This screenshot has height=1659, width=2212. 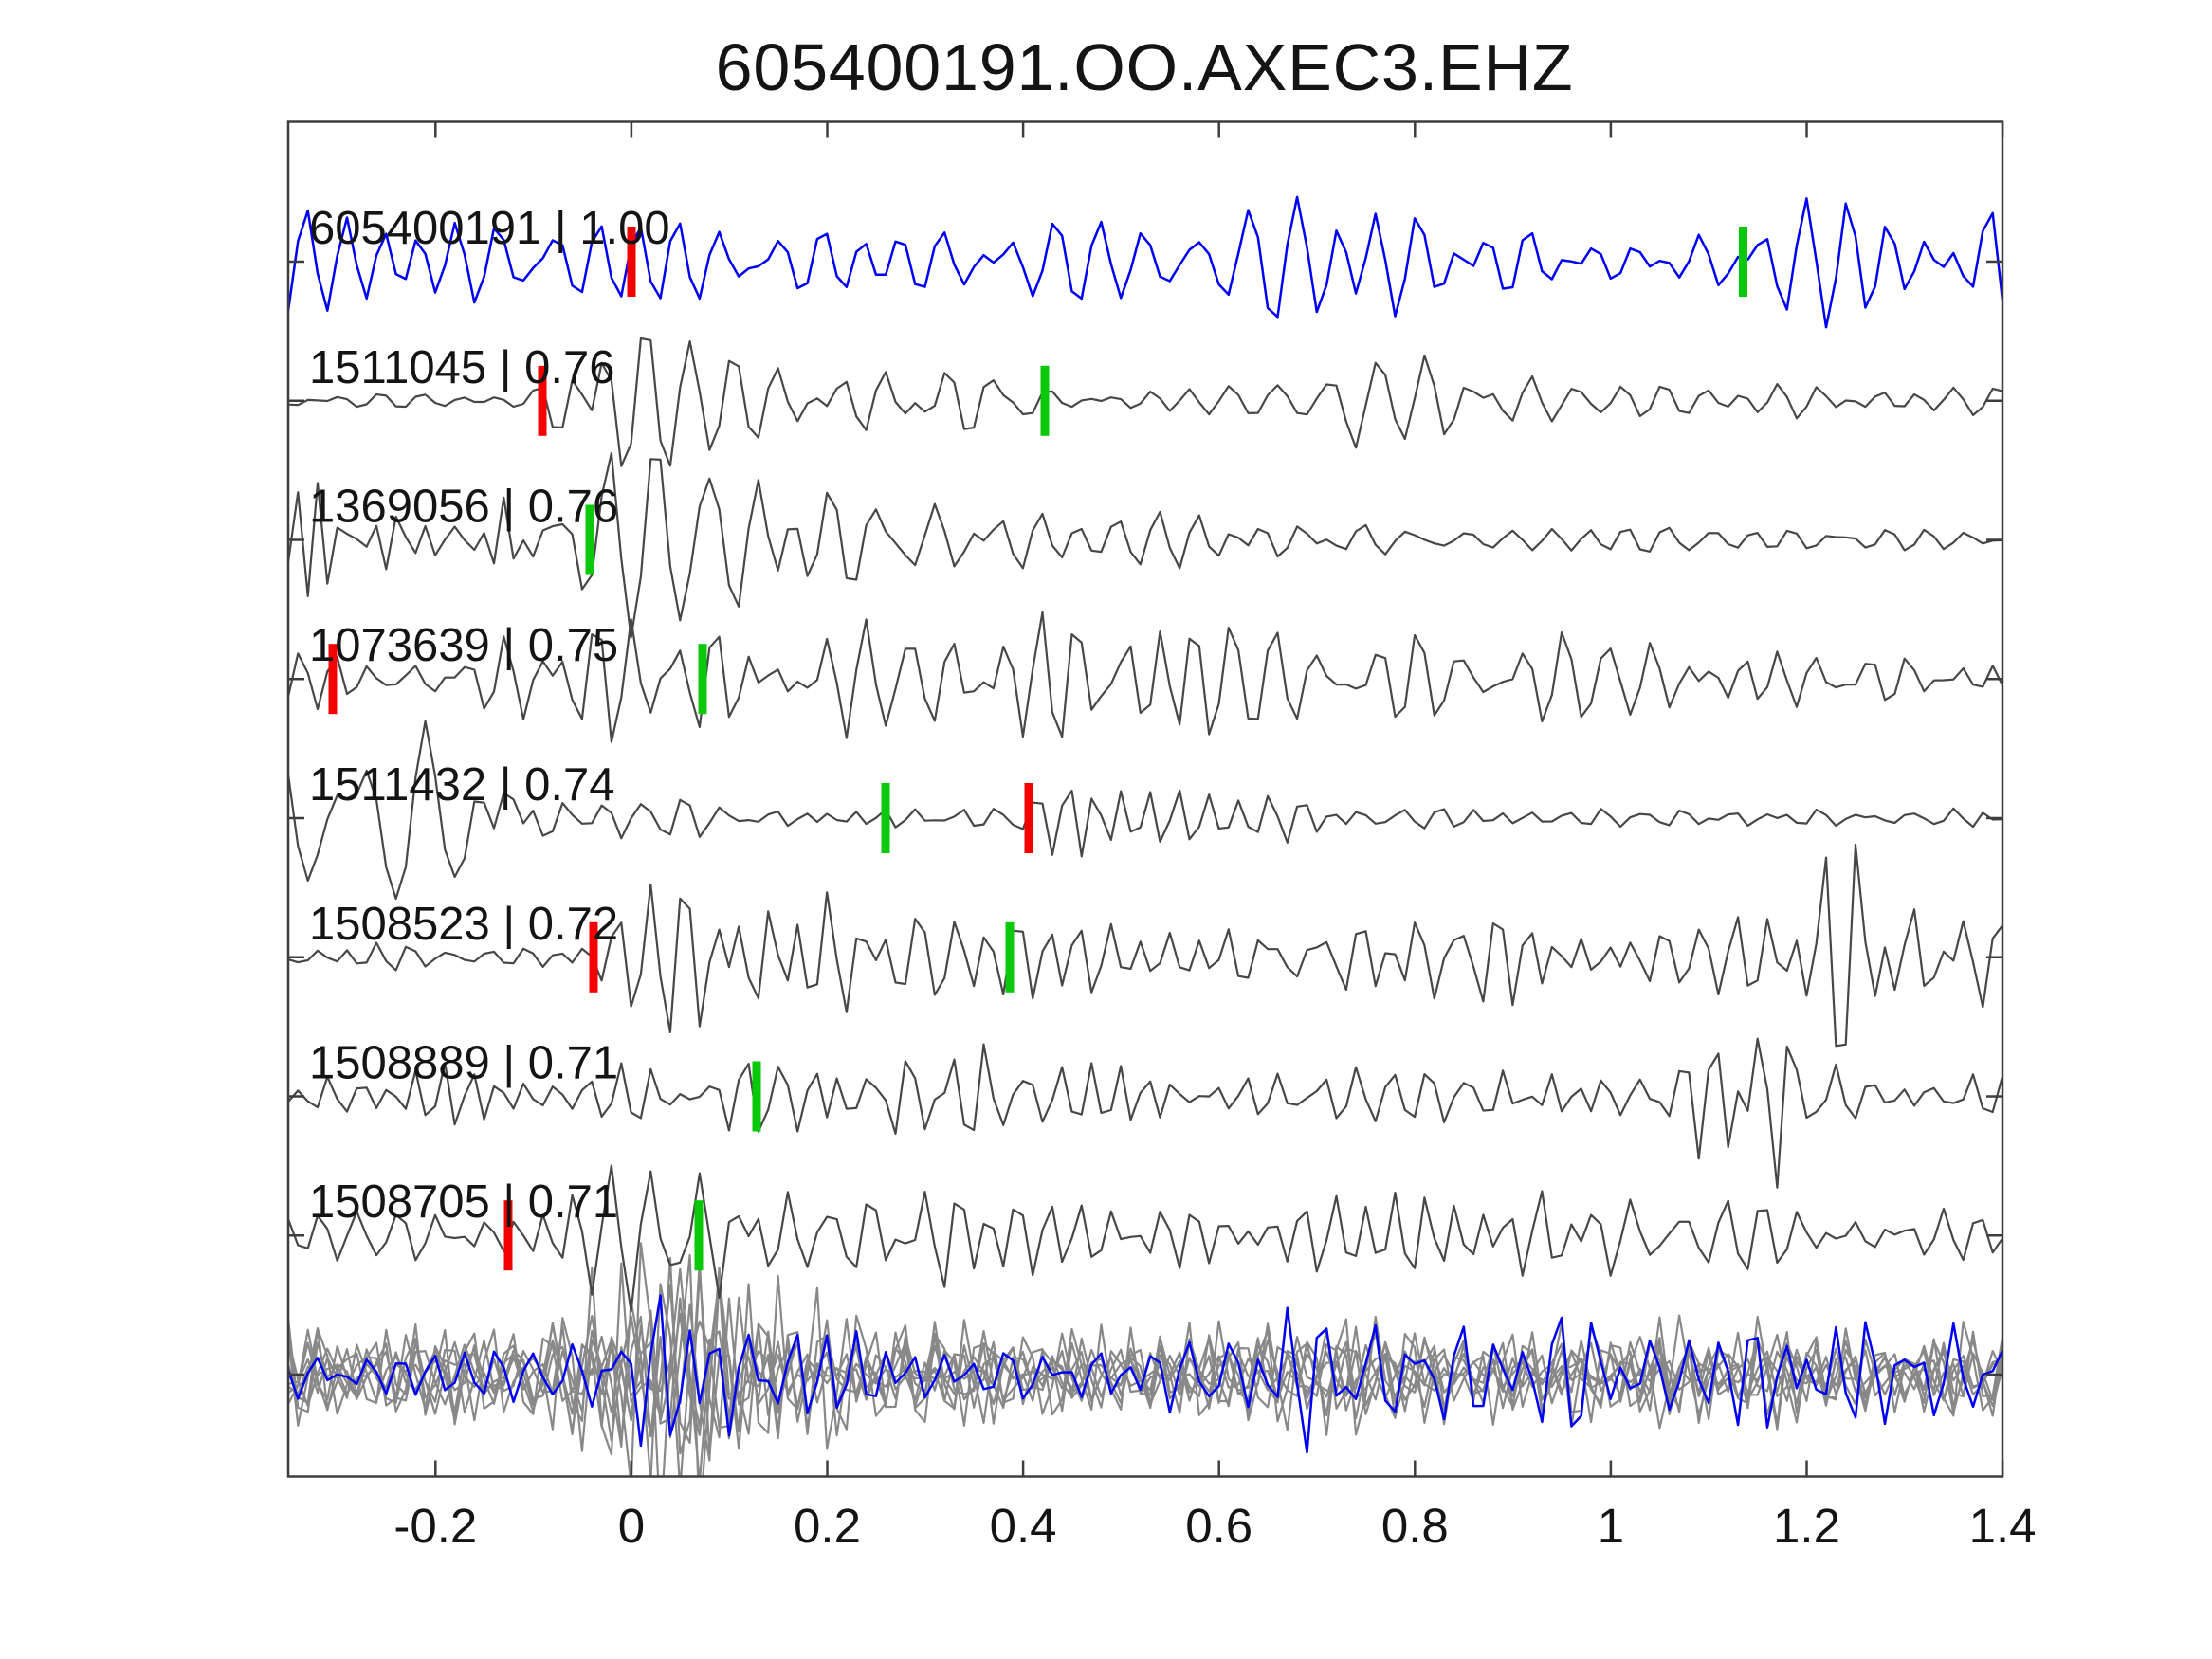 What do you see at coordinates (1145, 67) in the screenshot?
I see `svg-text: 605400191.OO.AXEC3.EHZ` at bounding box center [1145, 67].